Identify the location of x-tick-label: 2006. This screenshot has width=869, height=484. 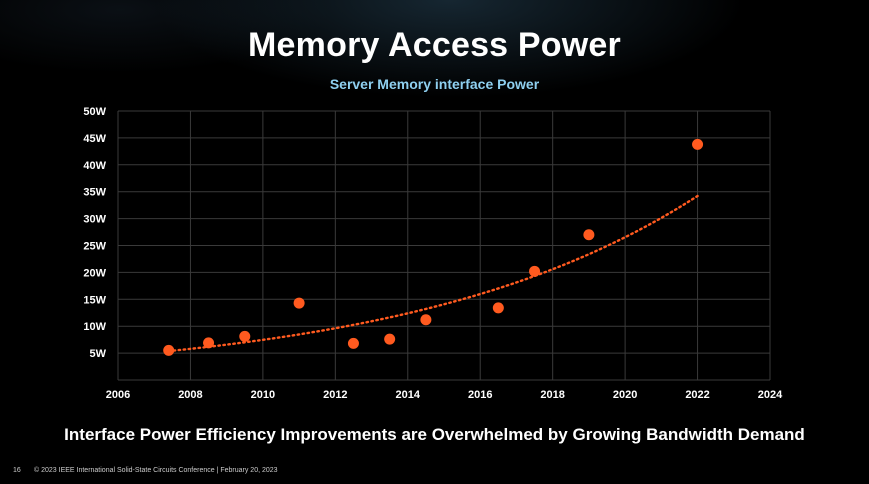
(118, 395).